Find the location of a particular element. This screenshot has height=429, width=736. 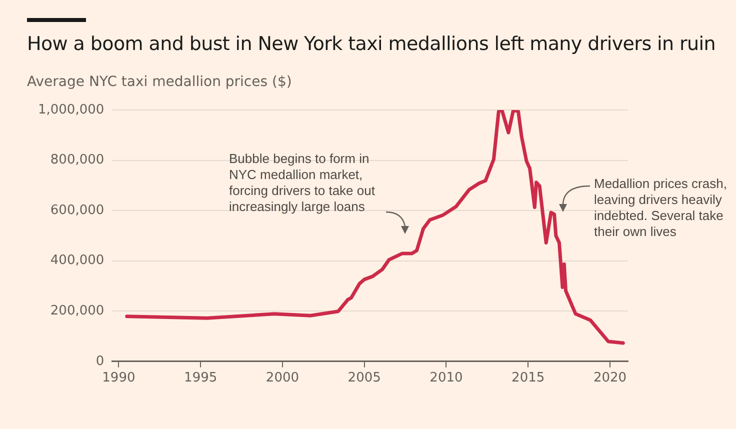

annotation: Bubble begins to form in NYC medallion market, forcing drivers to take out increasingly large loans is located at coordinates (302, 182).